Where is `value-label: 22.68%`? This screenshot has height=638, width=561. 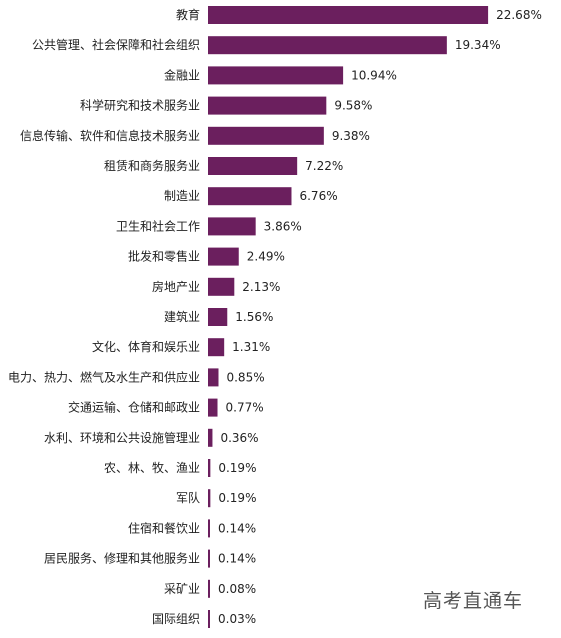 value-label: 22.68% is located at coordinates (519, 15).